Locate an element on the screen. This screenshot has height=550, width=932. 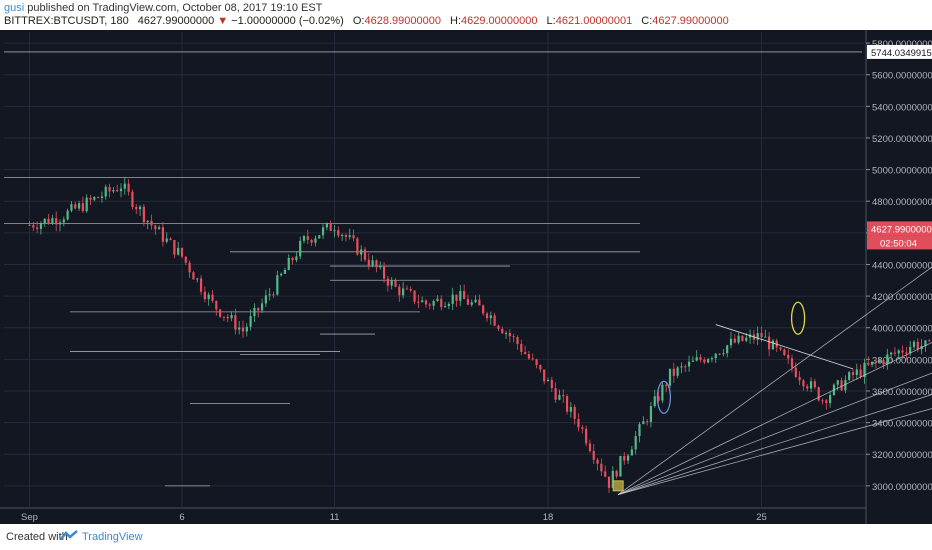
price-axis-panel is located at coordinates (899, 277).